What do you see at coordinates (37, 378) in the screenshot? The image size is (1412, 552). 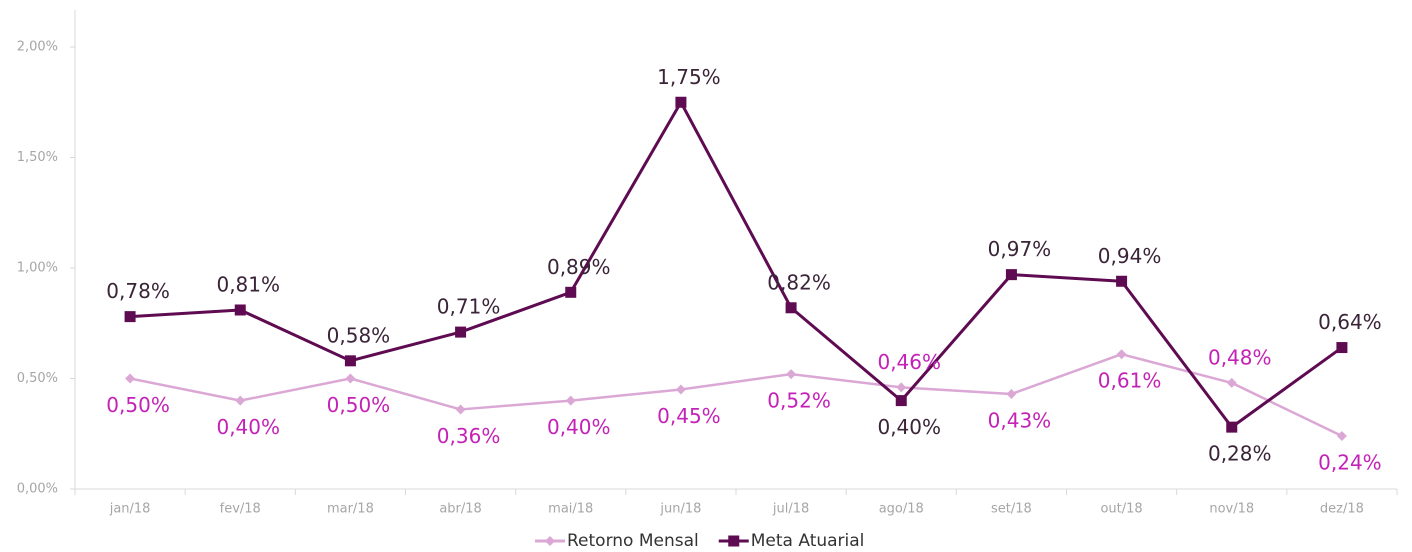 I see `y-tick-label: 0,50%` at bounding box center [37, 378].